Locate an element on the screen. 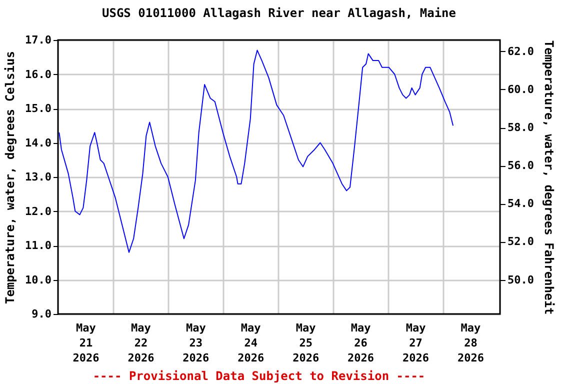  x-tick-label: May 26 2026 is located at coordinates (361, 343).